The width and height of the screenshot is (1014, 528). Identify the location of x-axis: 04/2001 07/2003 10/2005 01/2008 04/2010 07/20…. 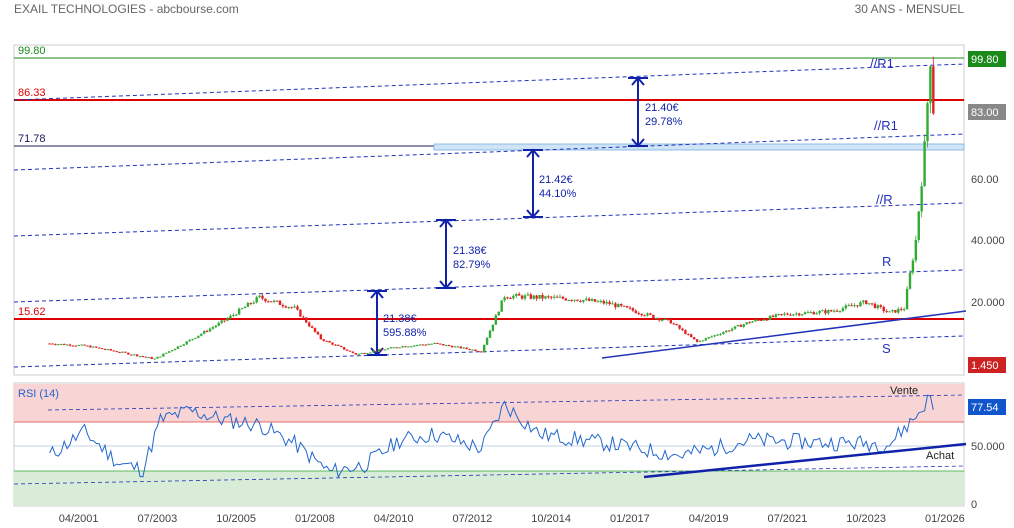
(512, 519).